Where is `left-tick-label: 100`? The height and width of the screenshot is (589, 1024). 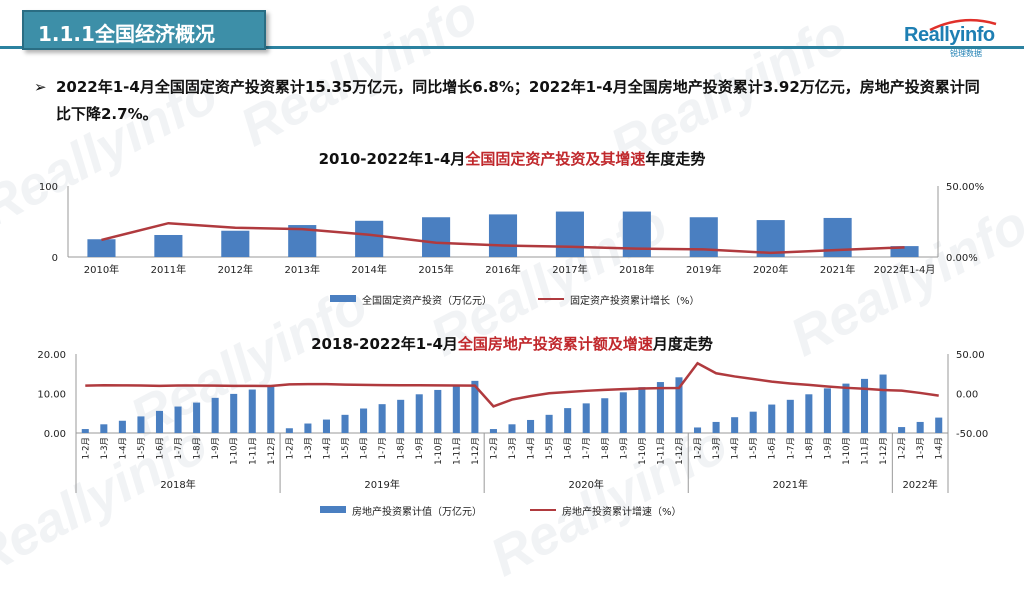 left-tick-label: 100 is located at coordinates (48, 187).